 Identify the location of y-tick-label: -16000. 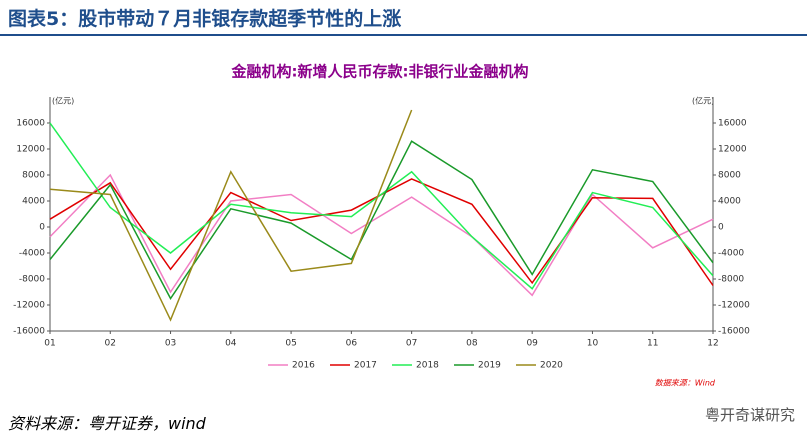
(29, 332).